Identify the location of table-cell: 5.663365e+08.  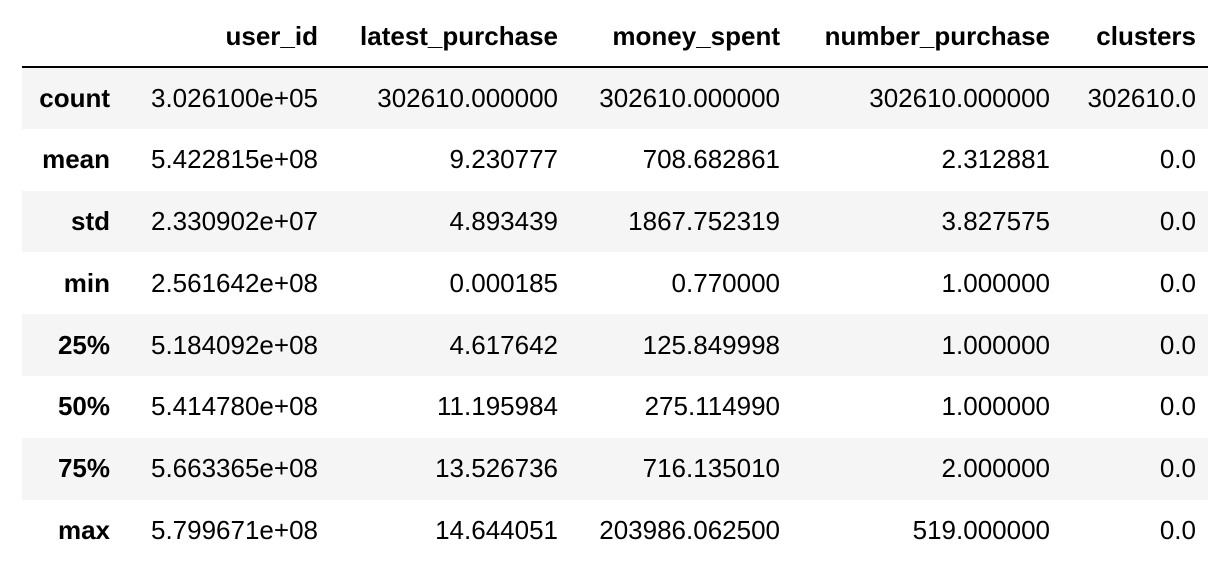
(234, 468).